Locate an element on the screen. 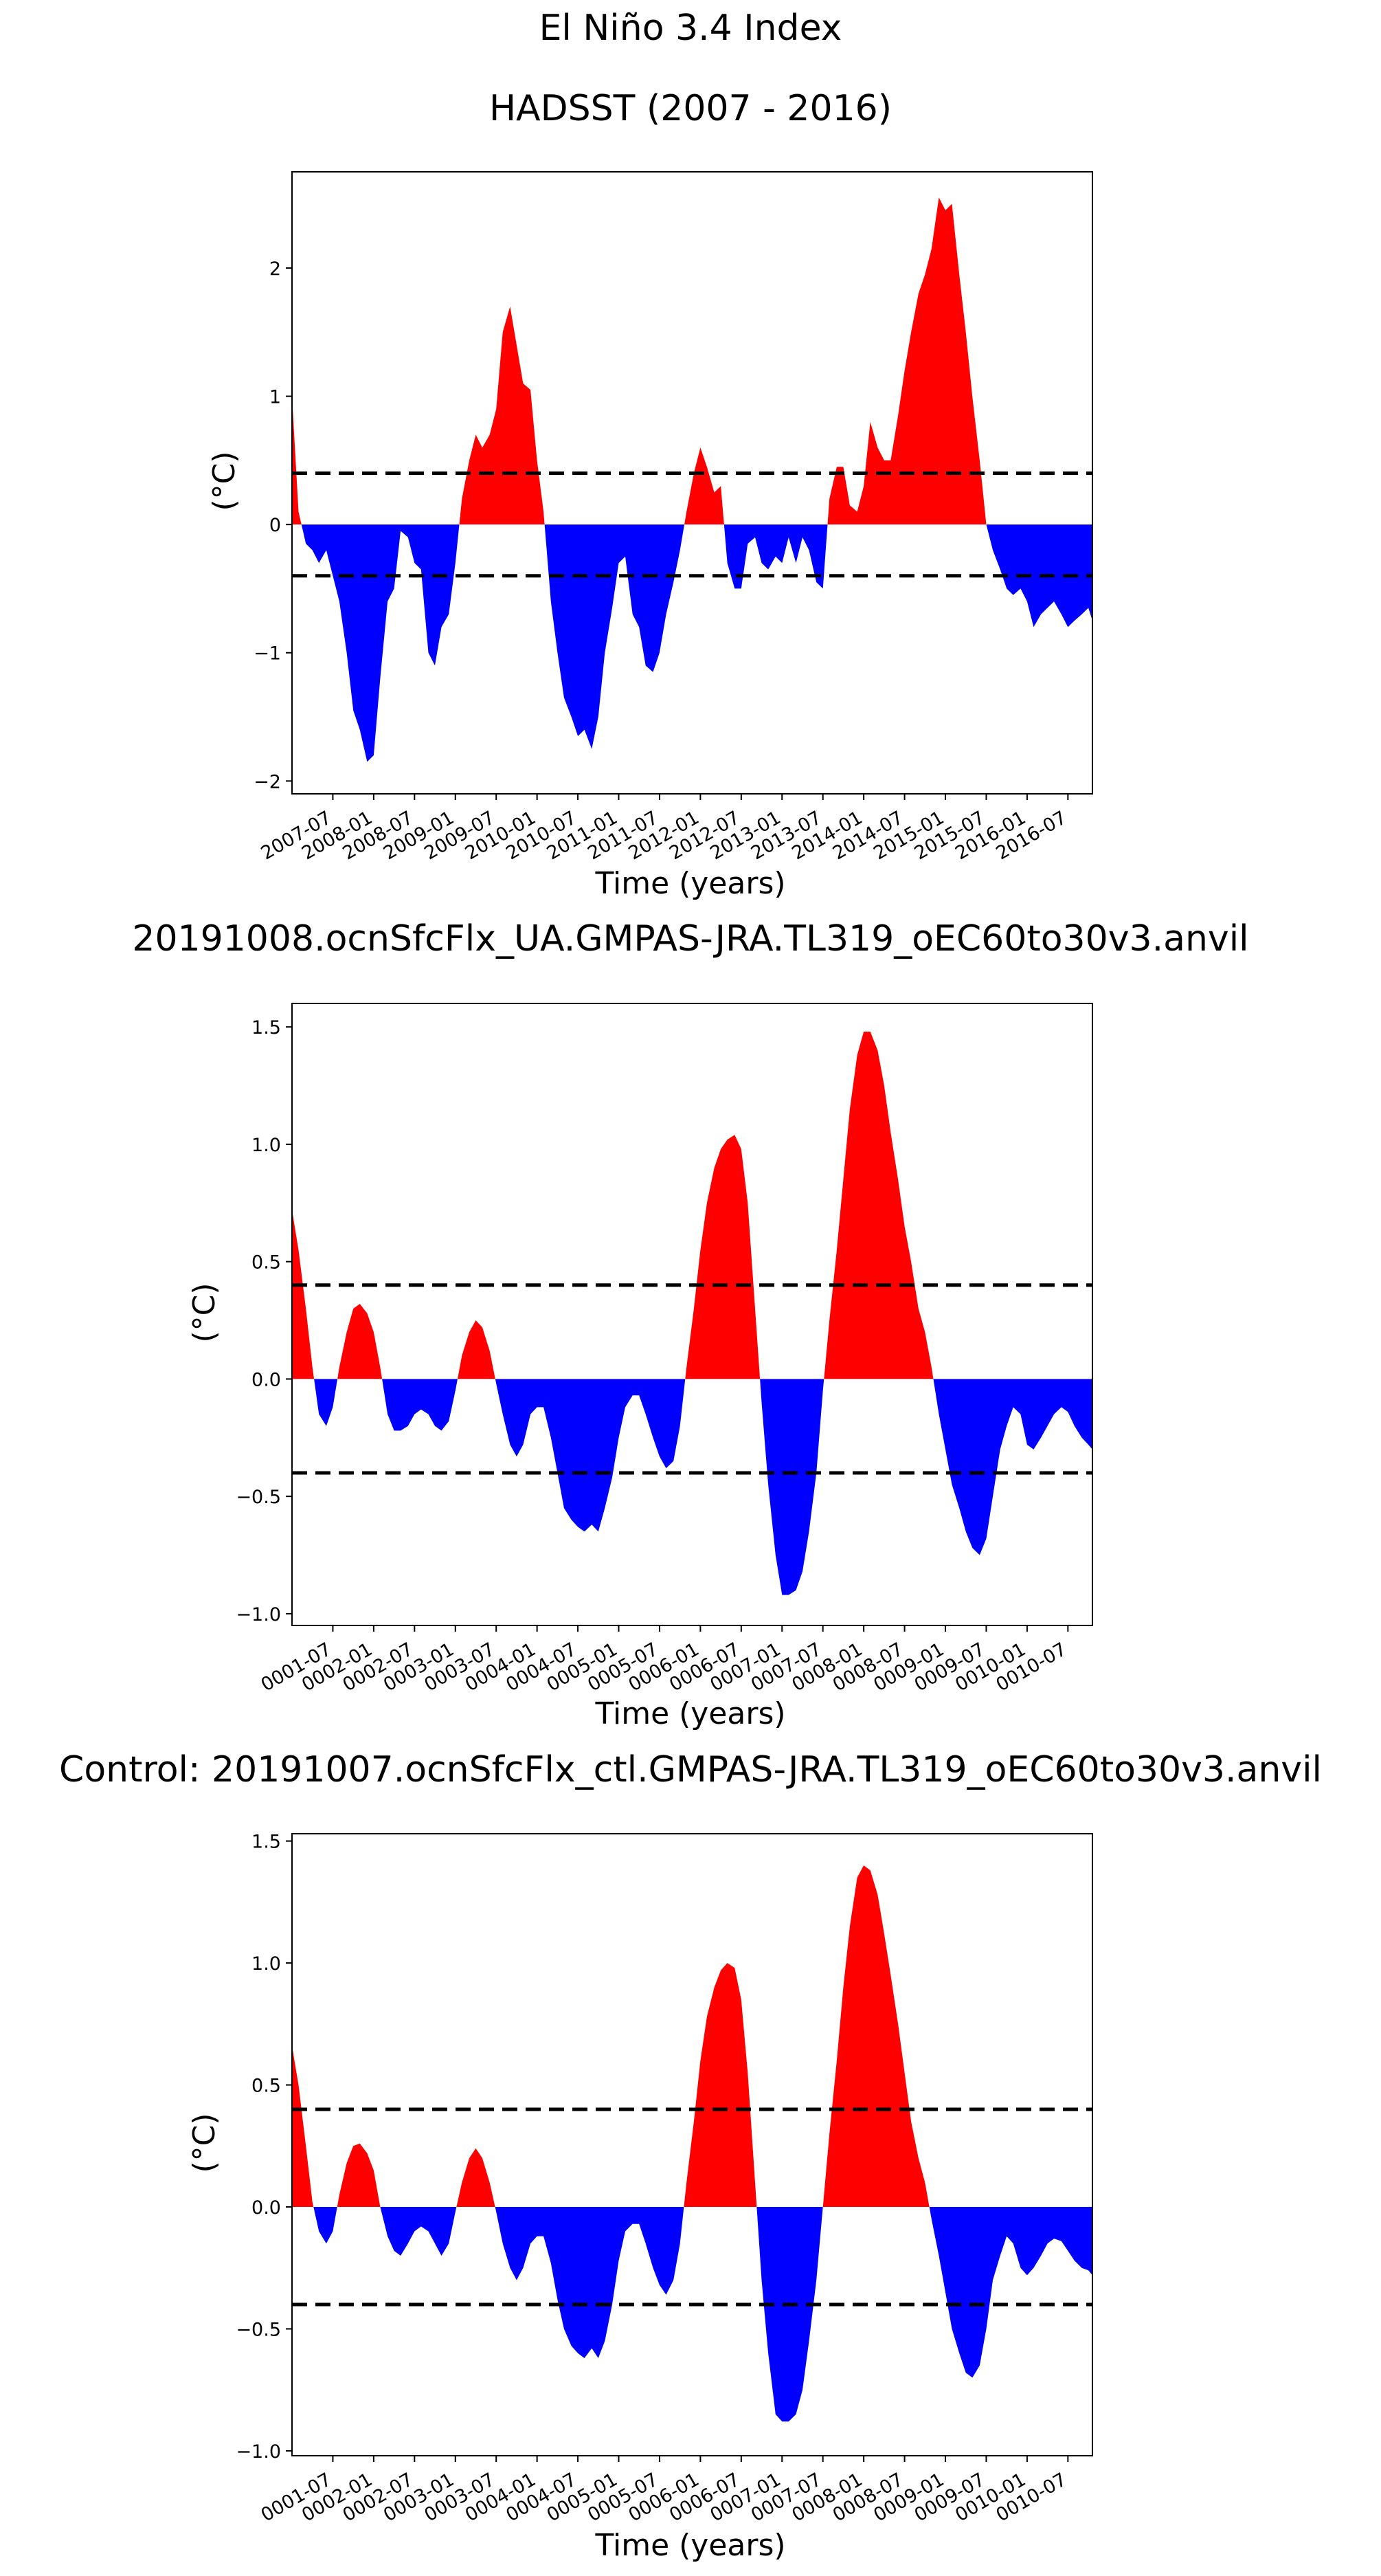 This screenshot has height=2576, width=1381. figure-title: El Niño 3.4 Index is located at coordinates (690, 28).